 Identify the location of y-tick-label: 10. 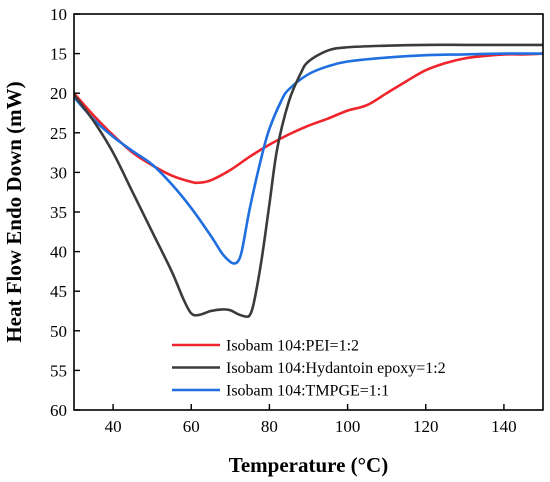
(58, 14).